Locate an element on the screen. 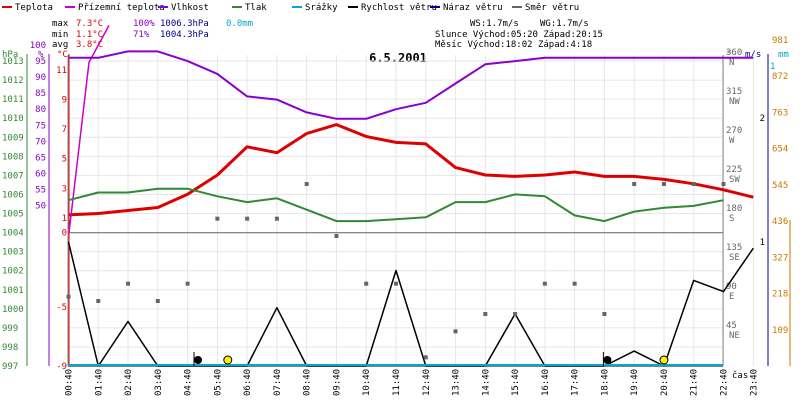 The image size is (800, 400). humidity-tick: 50 is located at coordinates (40, 207).